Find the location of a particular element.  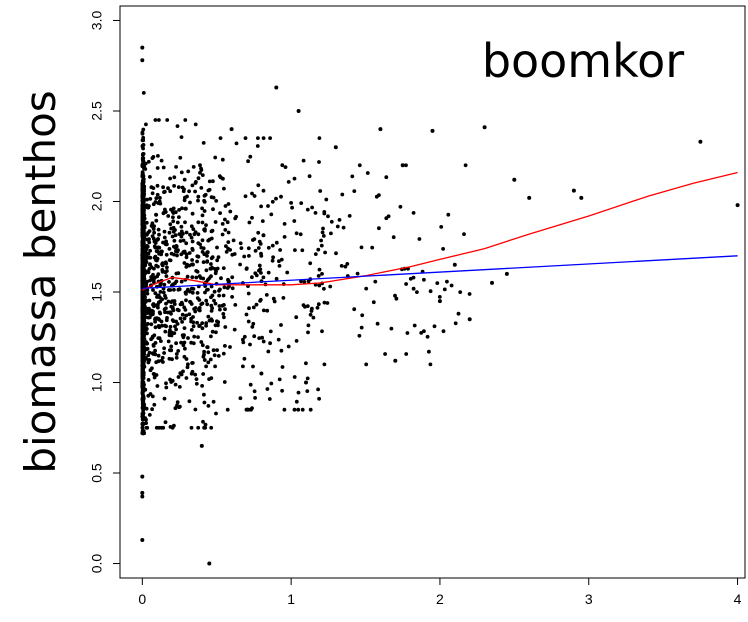

y-tick-label: 1.0 is located at coordinates (97, 383).